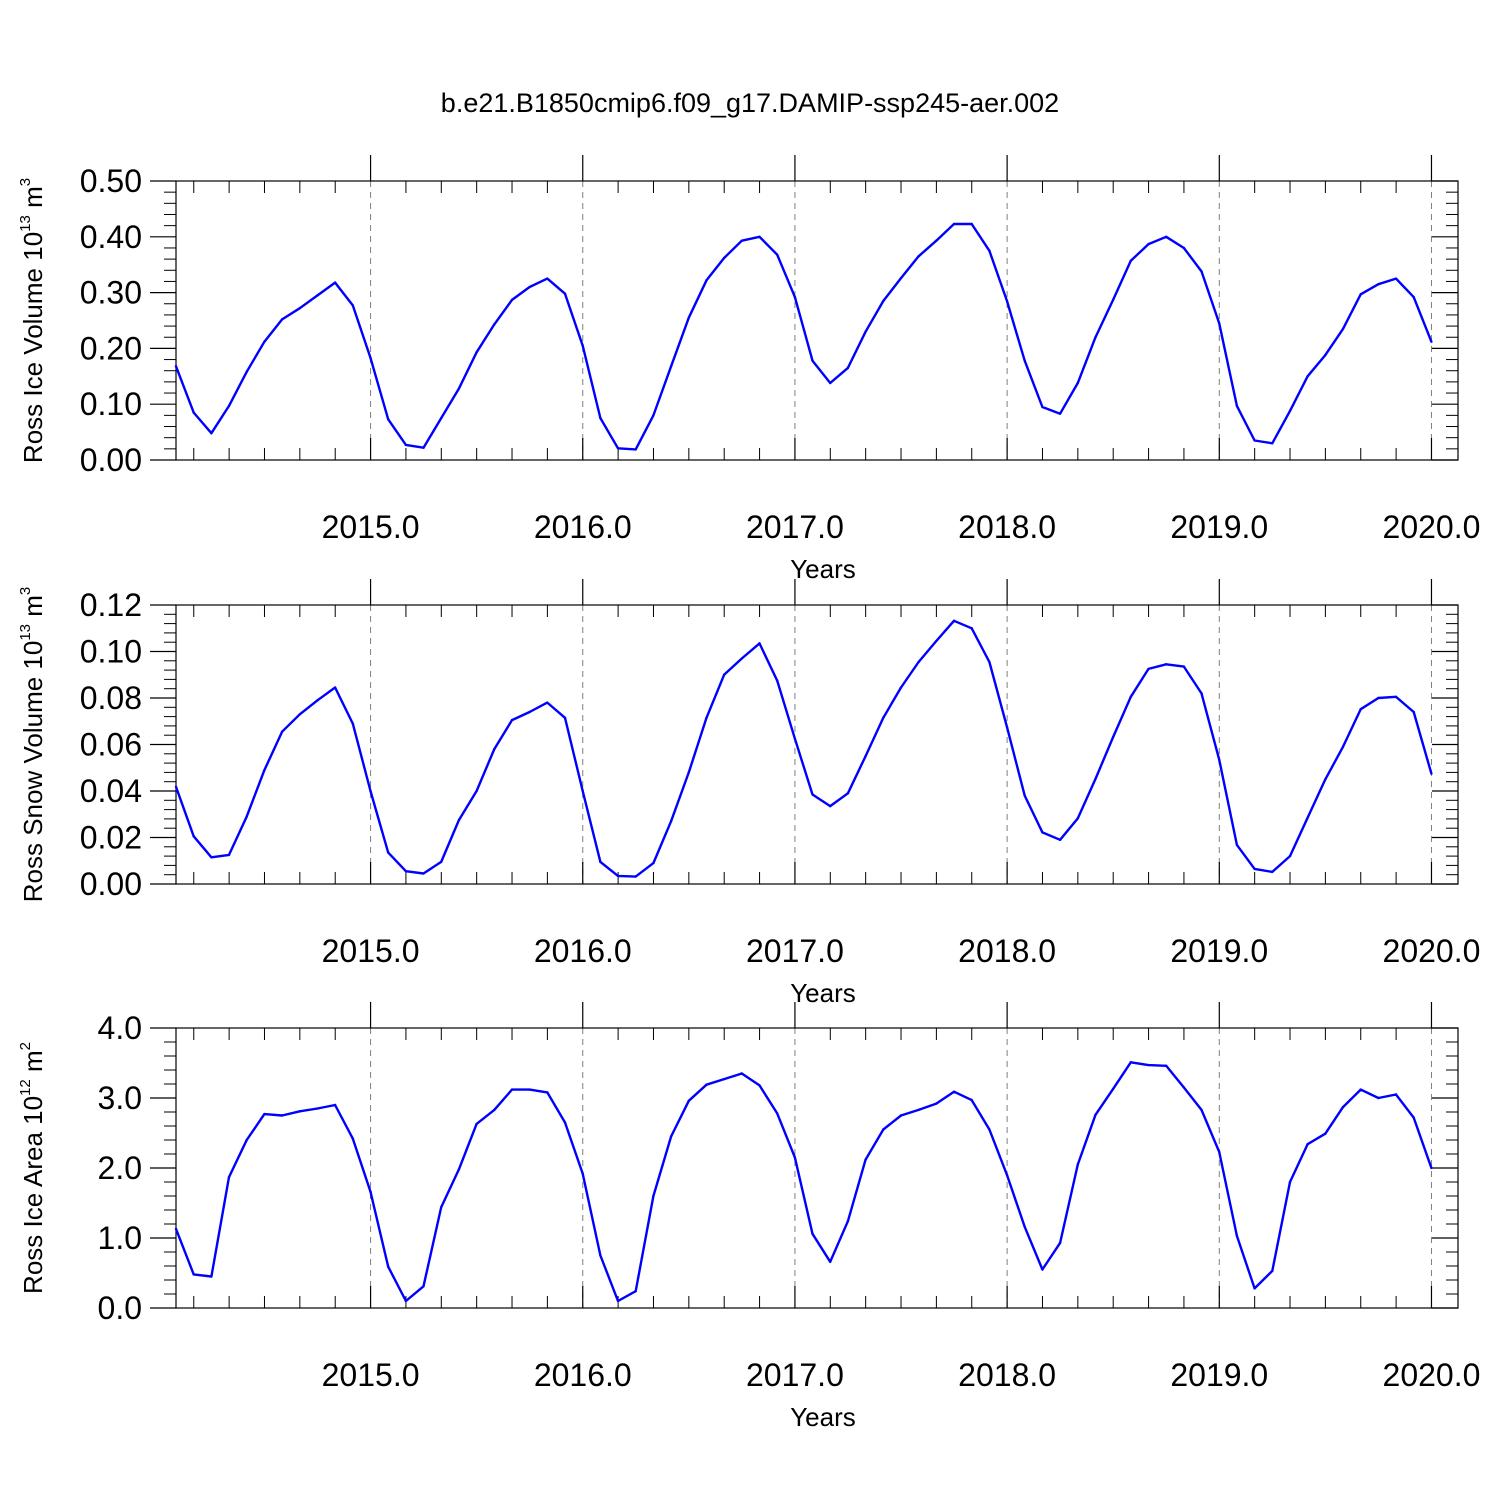  What do you see at coordinates (795, 951) in the screenshot?
I see `snow-volume-x-tick-label: 2017.0` at bounding box center [795, 951].